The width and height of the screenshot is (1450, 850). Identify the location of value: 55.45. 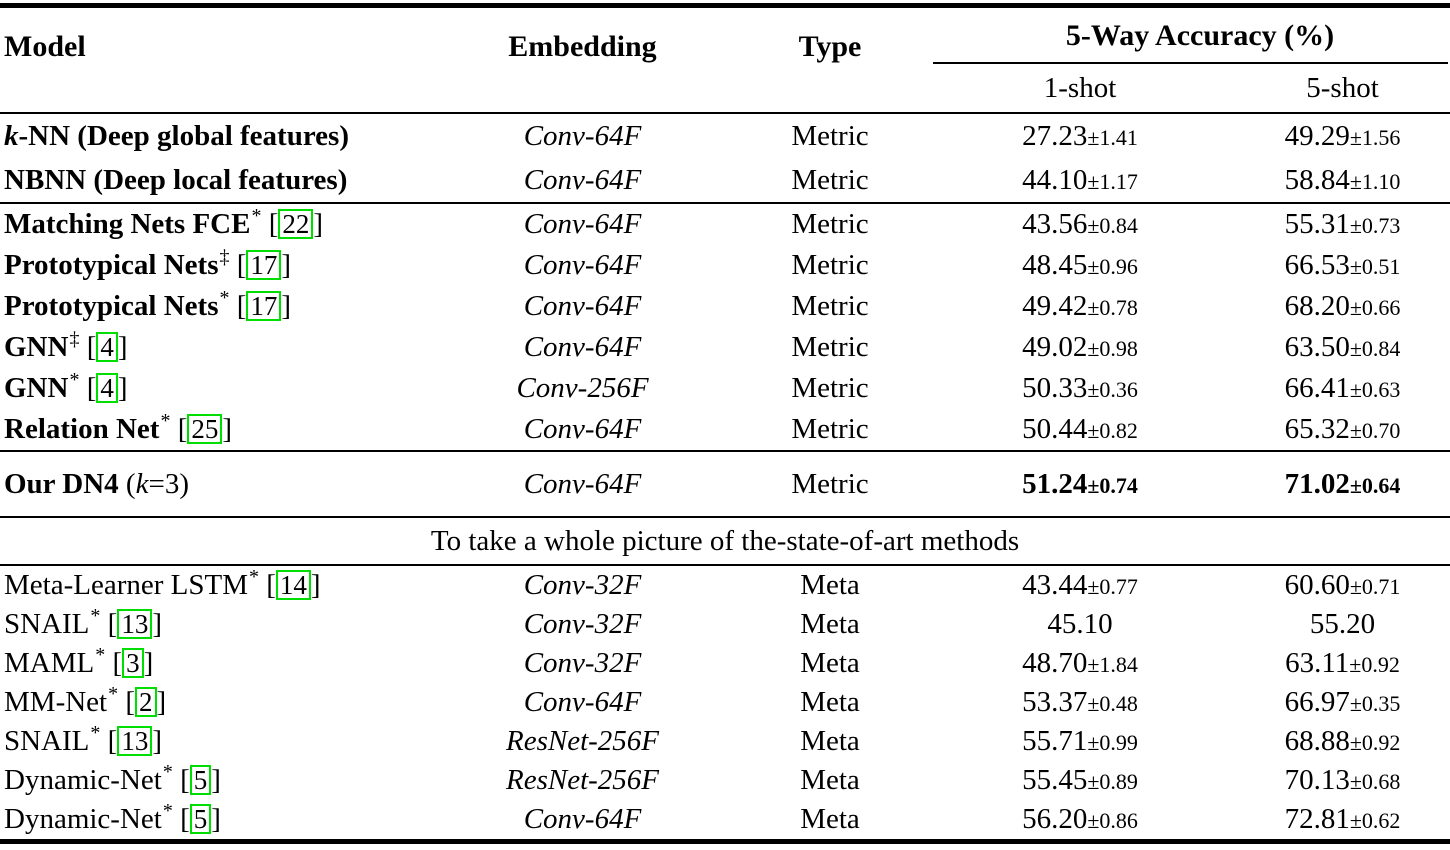
(1055, 780).